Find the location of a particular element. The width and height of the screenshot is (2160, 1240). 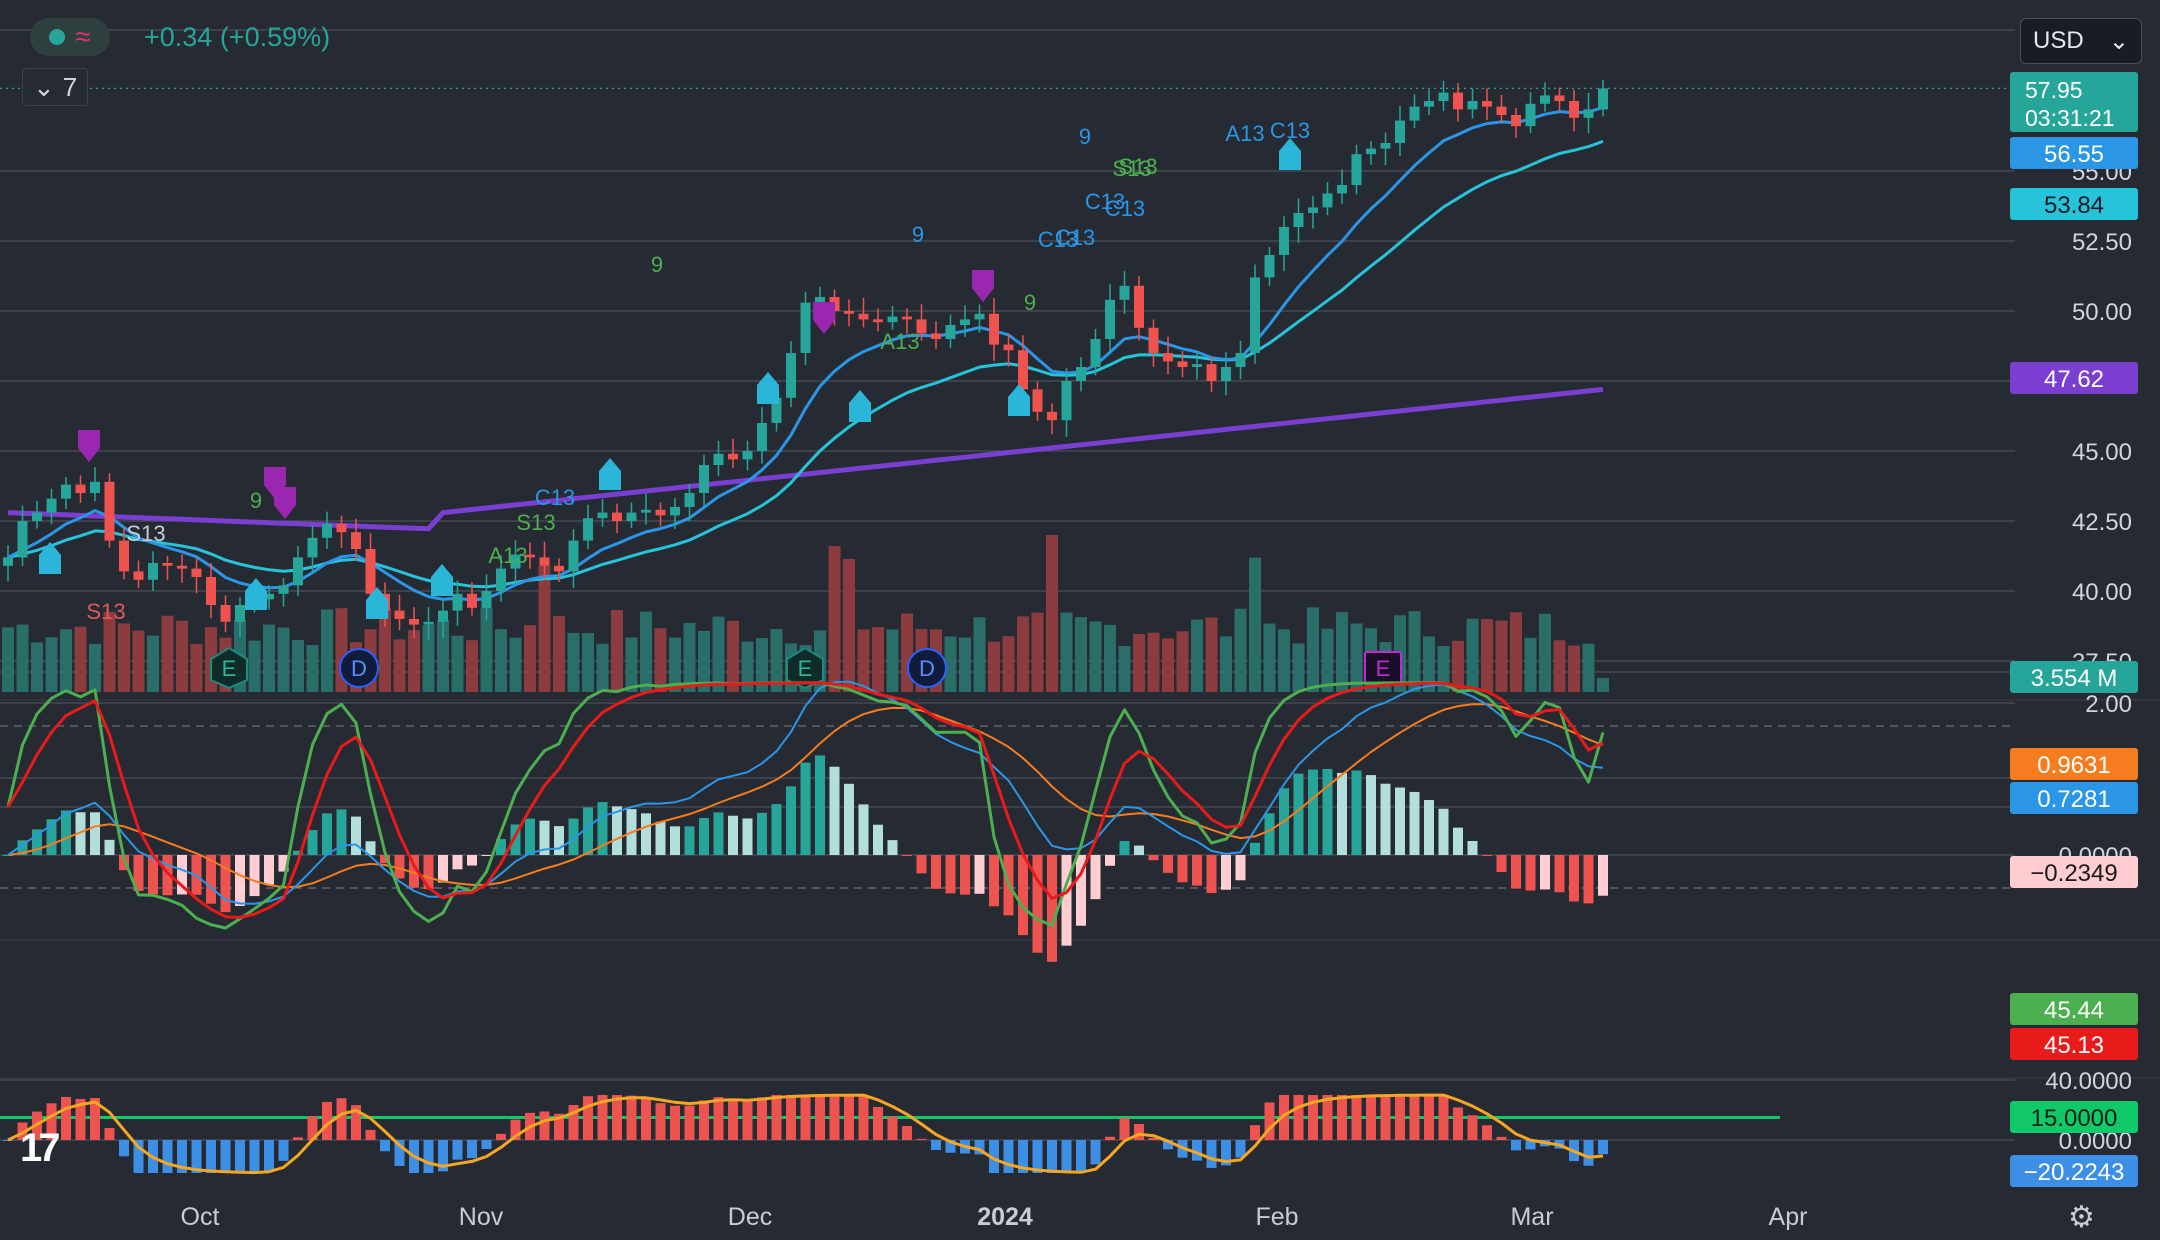

gear-icon: ⚙ is located at coordinates (2081, 1217).